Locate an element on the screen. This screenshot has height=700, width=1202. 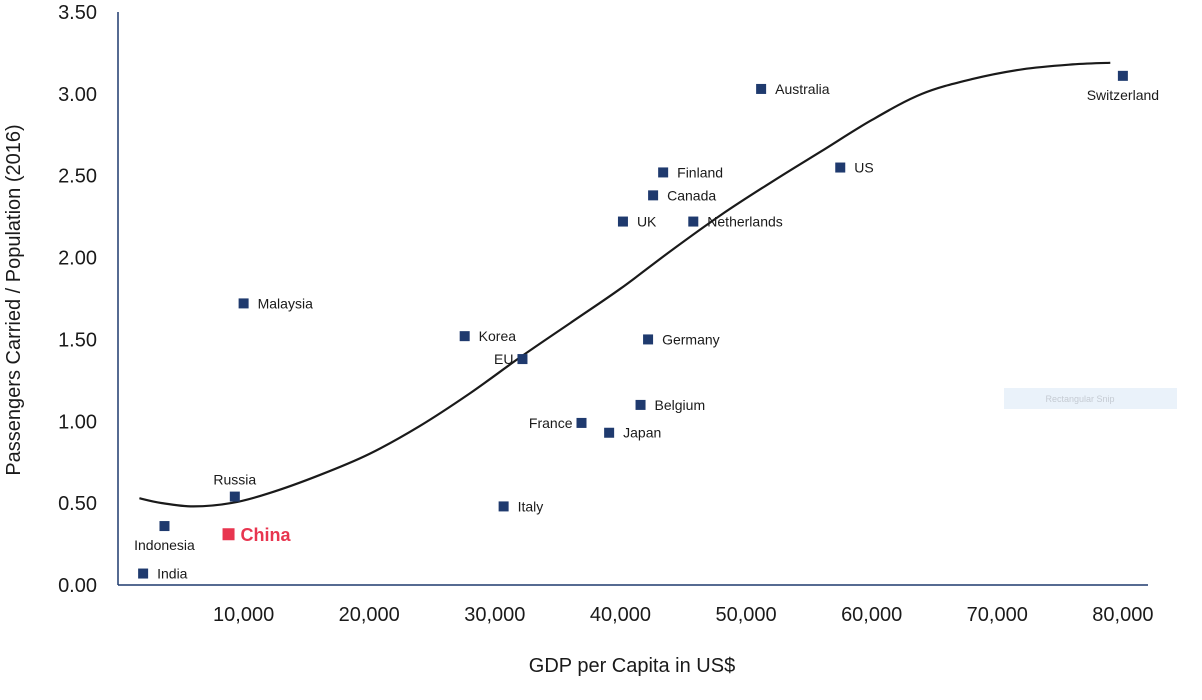
point-label-india: India is located at coordinates (172, 574).